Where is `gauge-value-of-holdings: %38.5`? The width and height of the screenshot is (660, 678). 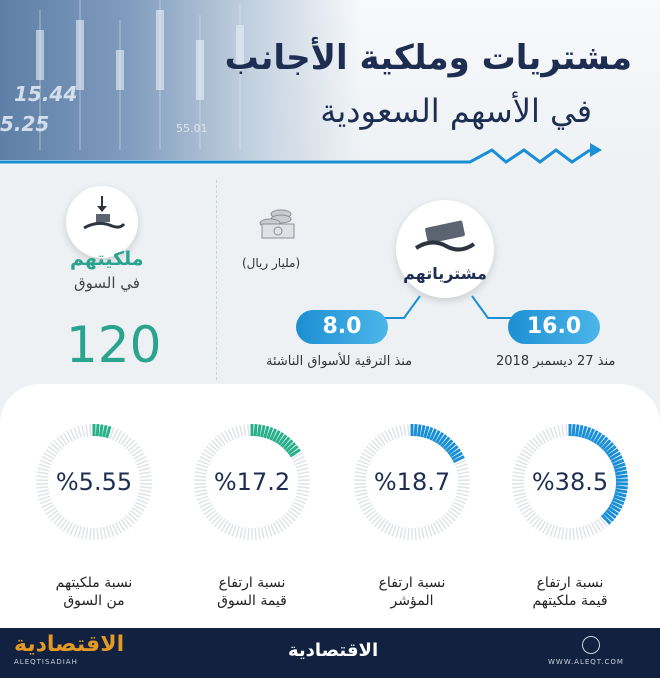 gauge-value-of-holdings: %38.5 is located at coordinates (570, 482).